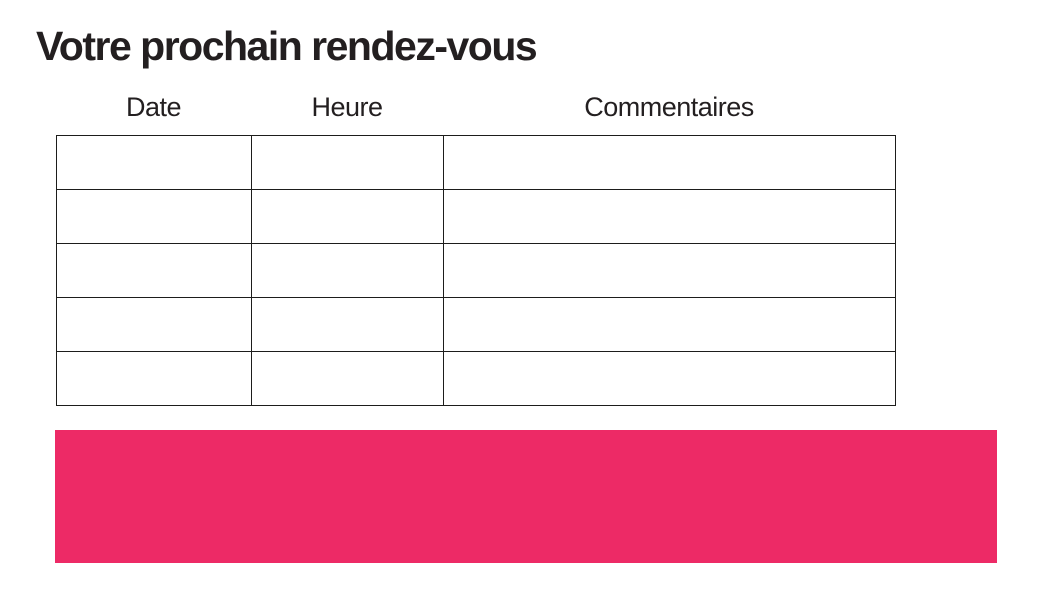 The width and height of the screenshot is (1050, 600). What do you see at coordinates (347, 107) in the screenshot?
I see `column-header-heure: Heure` at bounding box center [347, 107].